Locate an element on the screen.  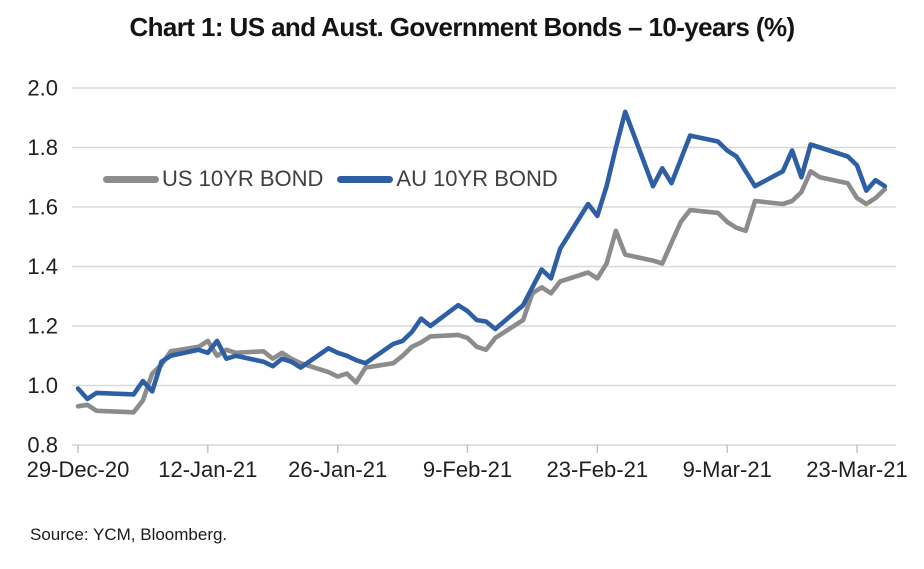
x-tick-label: 23-Feb-21 is located at coordinates (598, 469).